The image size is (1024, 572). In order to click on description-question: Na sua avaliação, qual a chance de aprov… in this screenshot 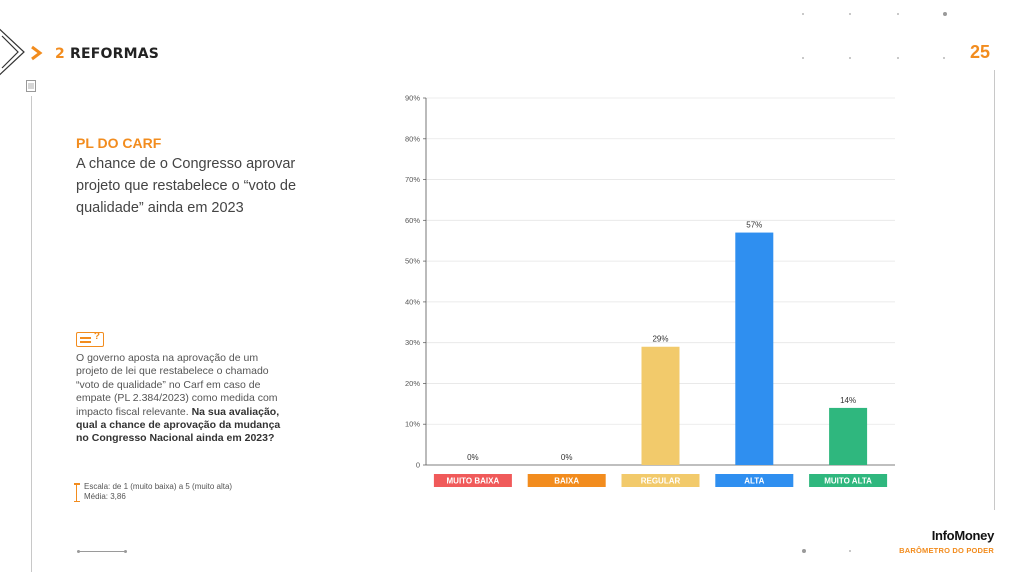, I will do `click(178, 425)`.